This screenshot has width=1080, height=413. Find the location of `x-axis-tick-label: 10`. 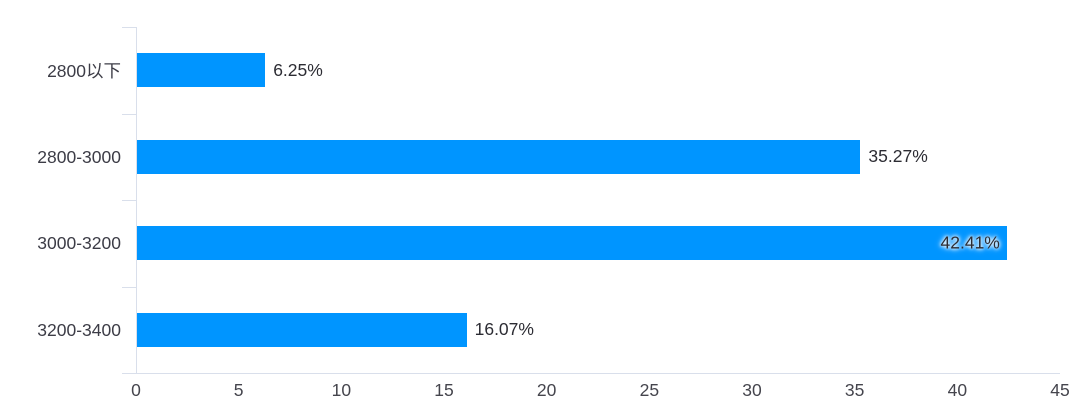

x-axis-tick-label: 10 is located at coordinates (341, 390).